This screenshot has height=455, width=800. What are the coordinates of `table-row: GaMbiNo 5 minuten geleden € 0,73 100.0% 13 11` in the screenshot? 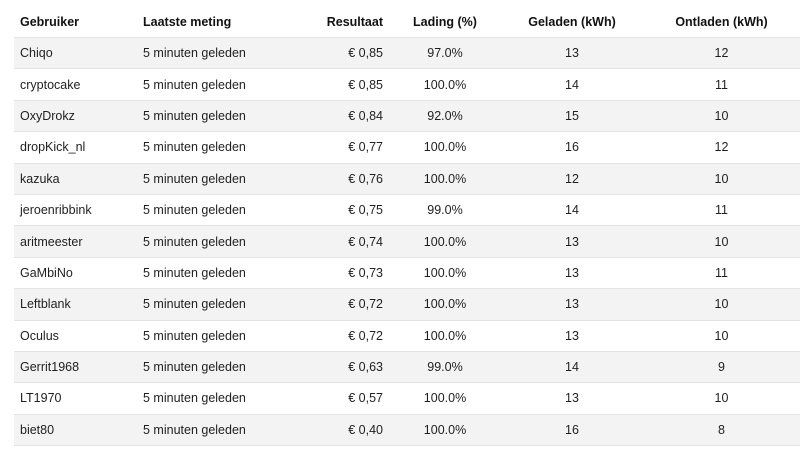 It's located at (407, 272).